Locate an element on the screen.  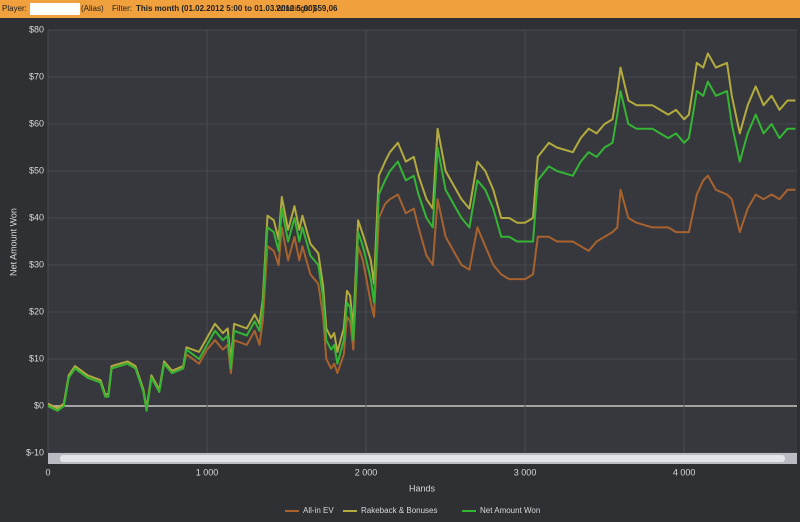
x-tick-label: 3 000 is located at coordinates (525, 472).